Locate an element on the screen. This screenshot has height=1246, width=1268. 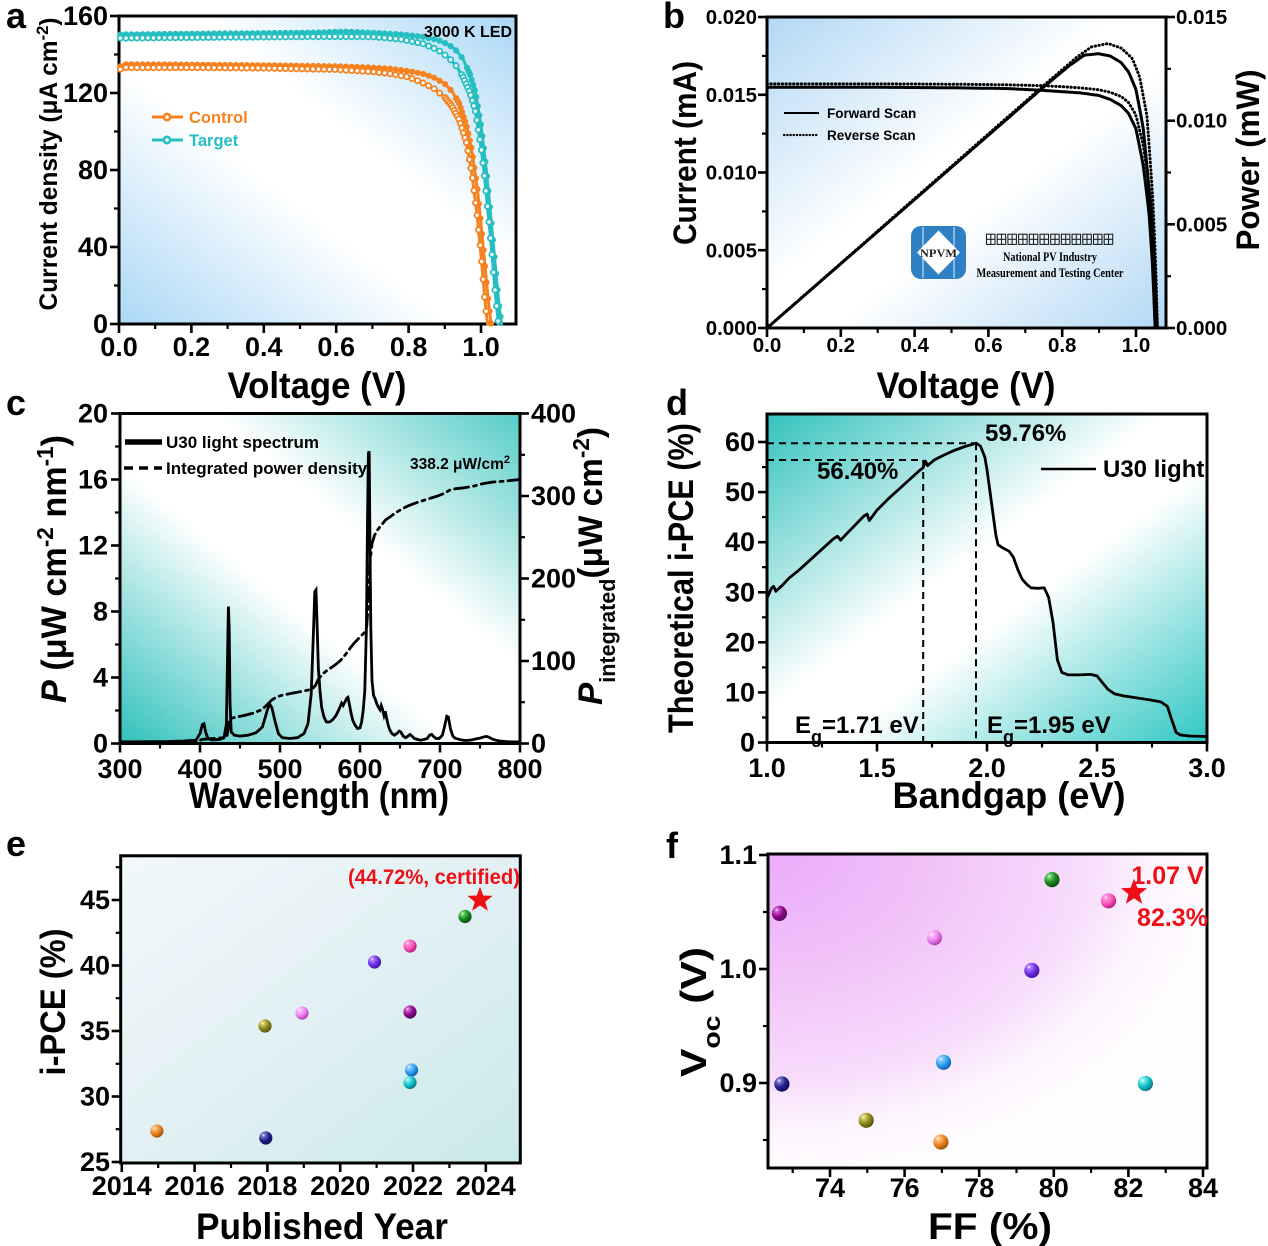
svg-text: U30 light is located at coordinates (1153, 469).